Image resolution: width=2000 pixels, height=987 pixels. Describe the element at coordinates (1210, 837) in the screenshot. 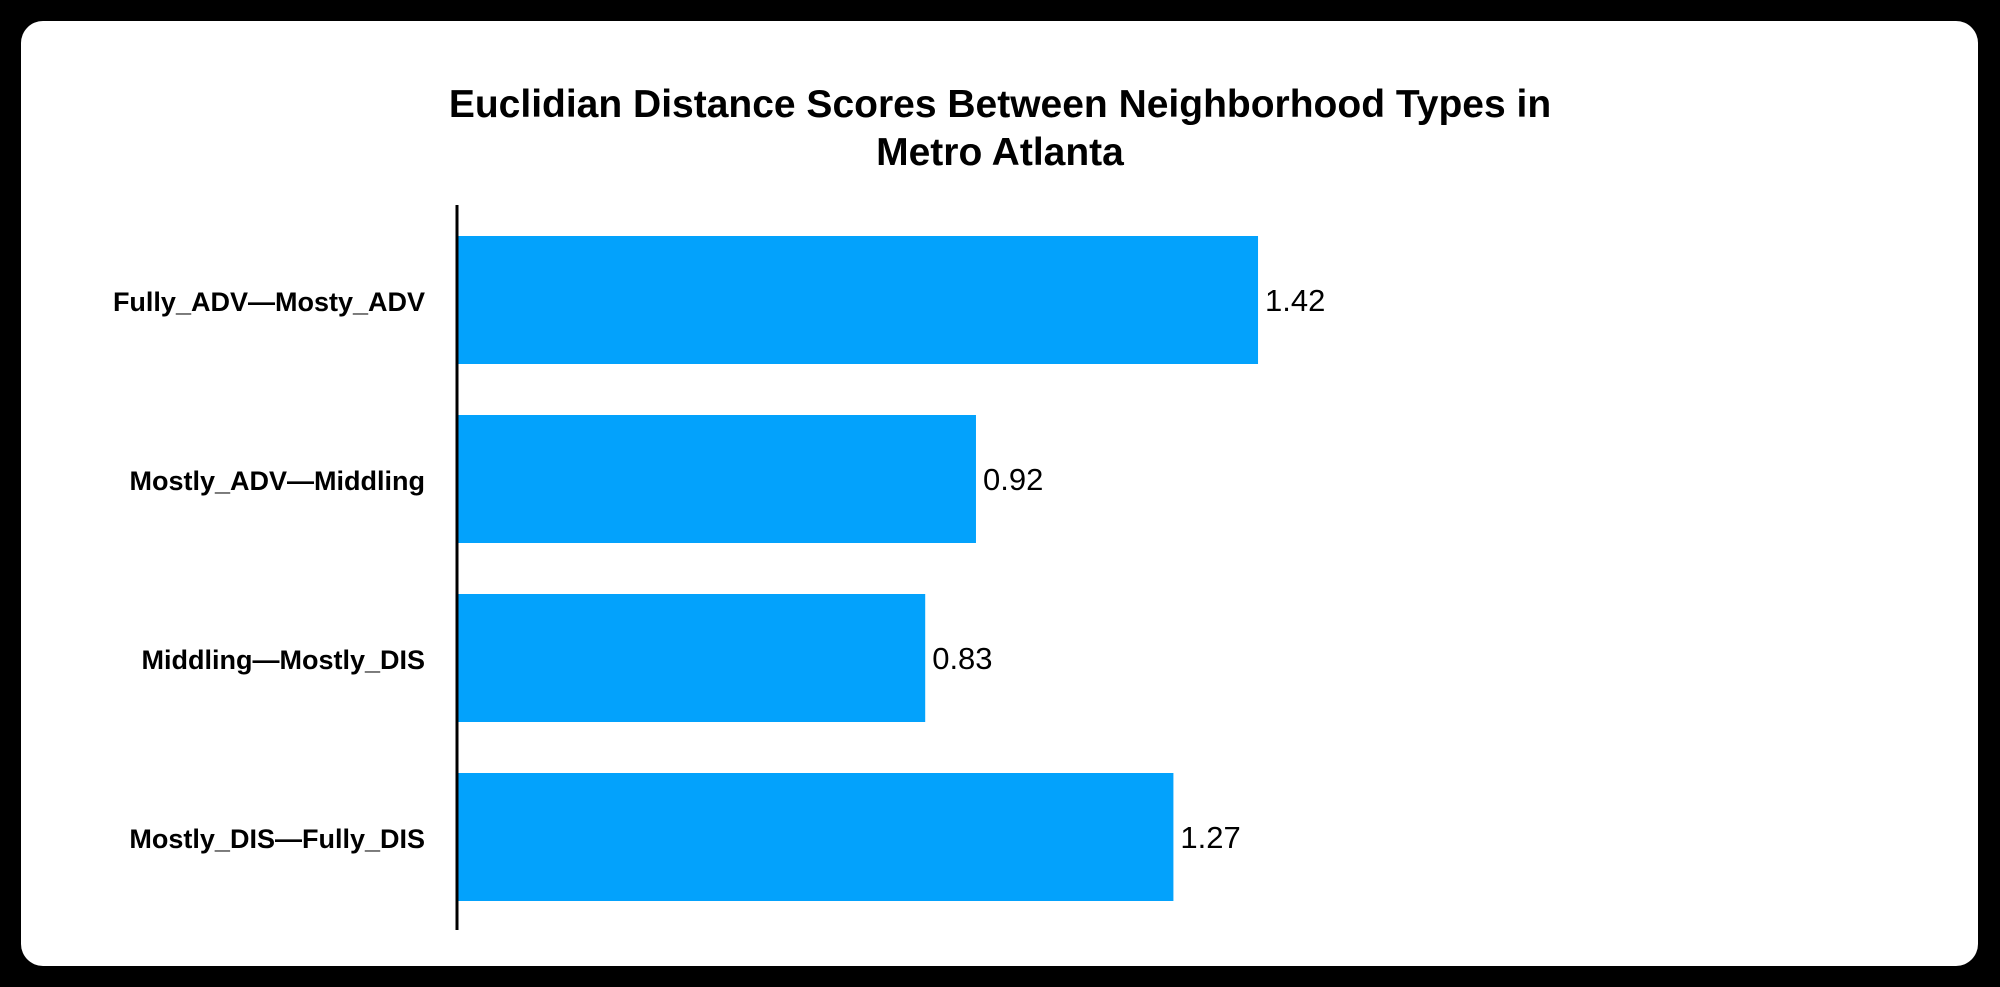

I see `value-label-4: 1.27` at that location.